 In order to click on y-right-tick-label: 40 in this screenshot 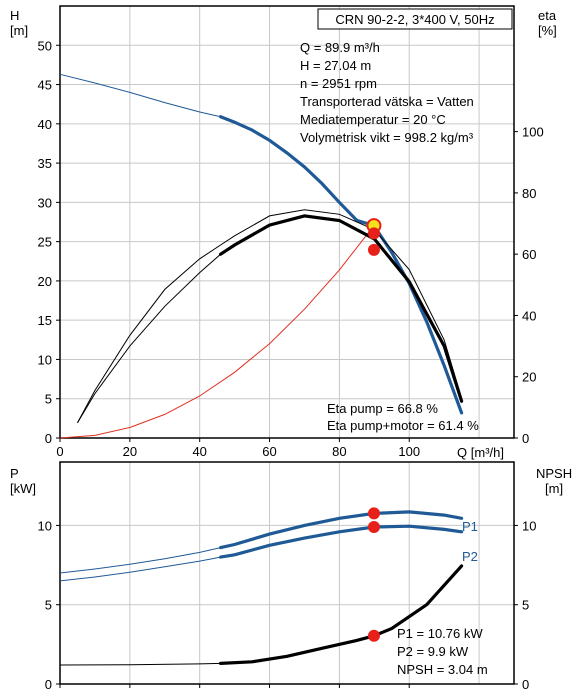, I will do `click(529, 315)`.